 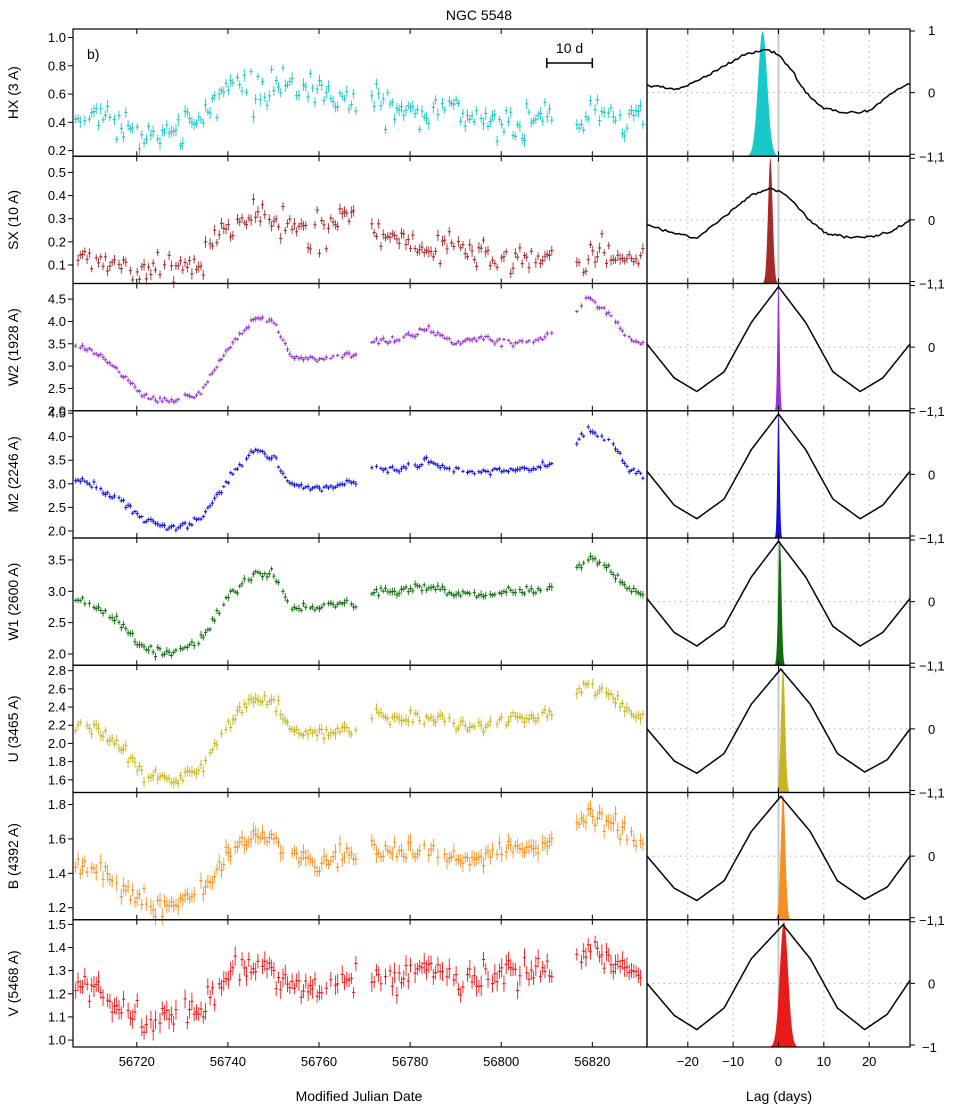 What do you see at coordinates (13, 856) in the screenshot?
I see `y-axis-label: B (4392 A)` at bounding box center [13, 856].